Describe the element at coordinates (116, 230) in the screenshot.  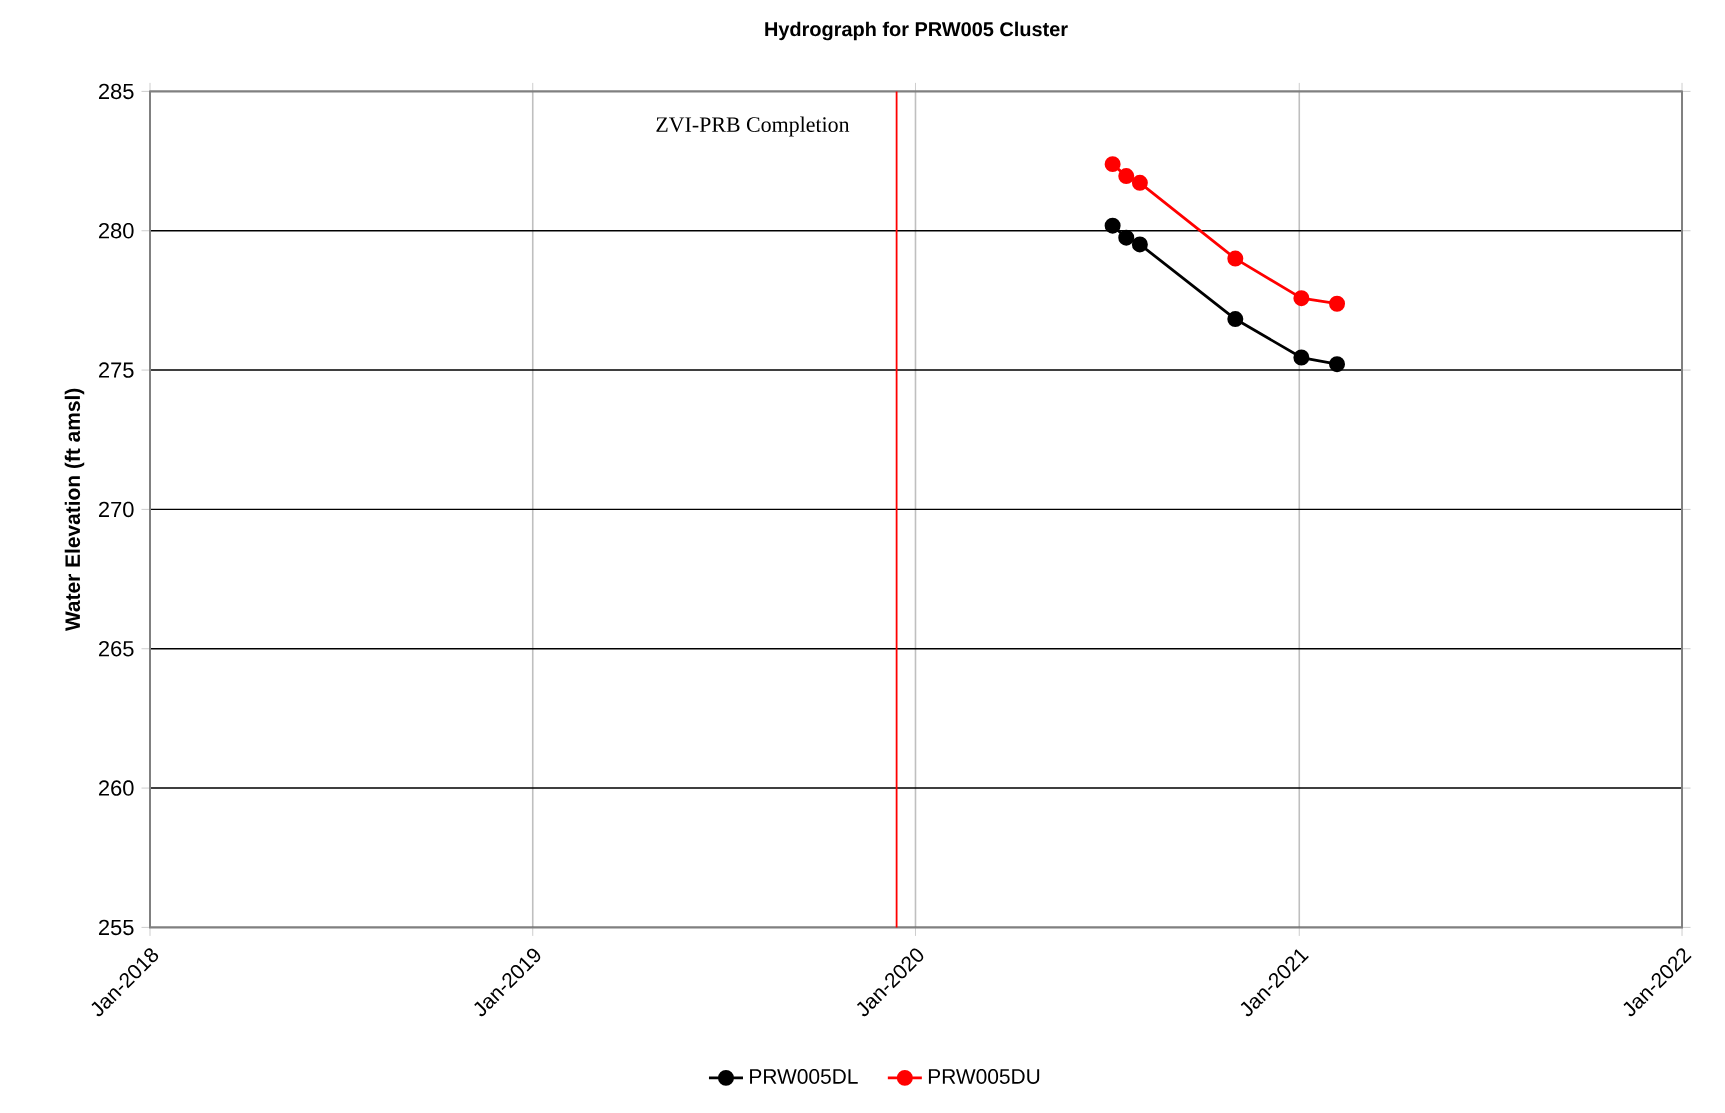
I see `y-tick-label: 280` at that location.